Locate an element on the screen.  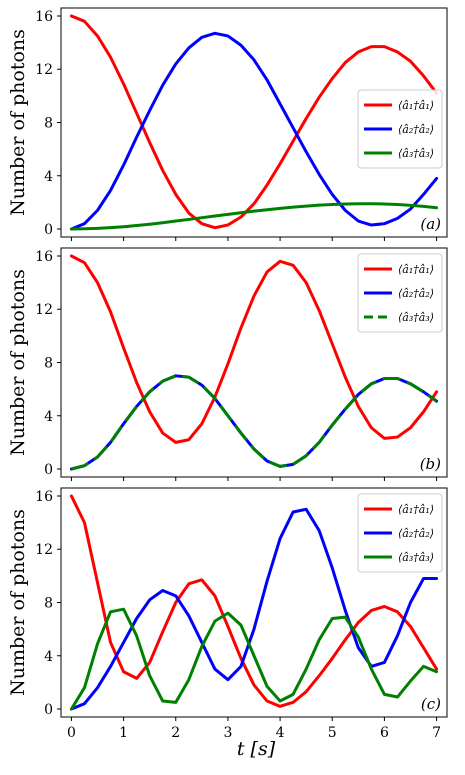
x-tick-label: 4 is located at coordinates (280, 733).